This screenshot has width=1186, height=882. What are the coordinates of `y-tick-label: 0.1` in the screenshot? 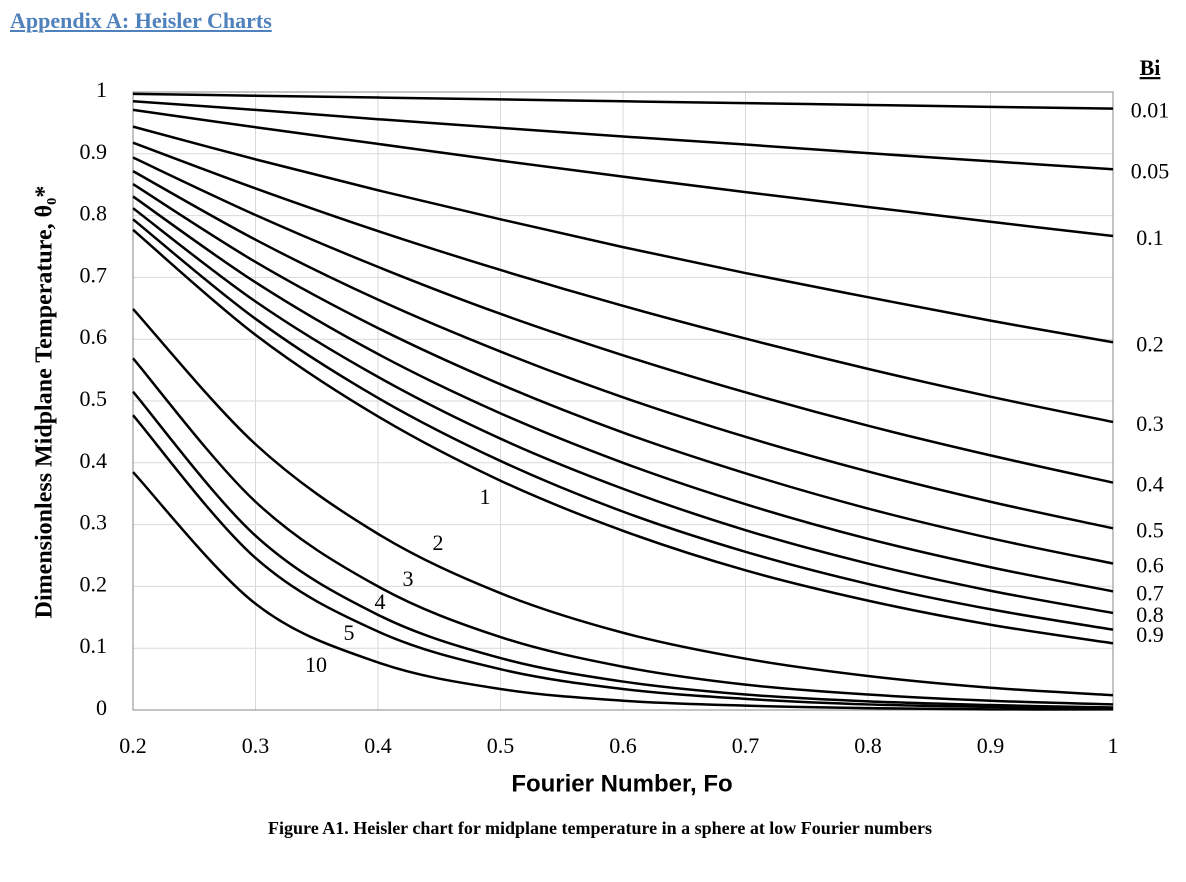 It's located at (94, 645).